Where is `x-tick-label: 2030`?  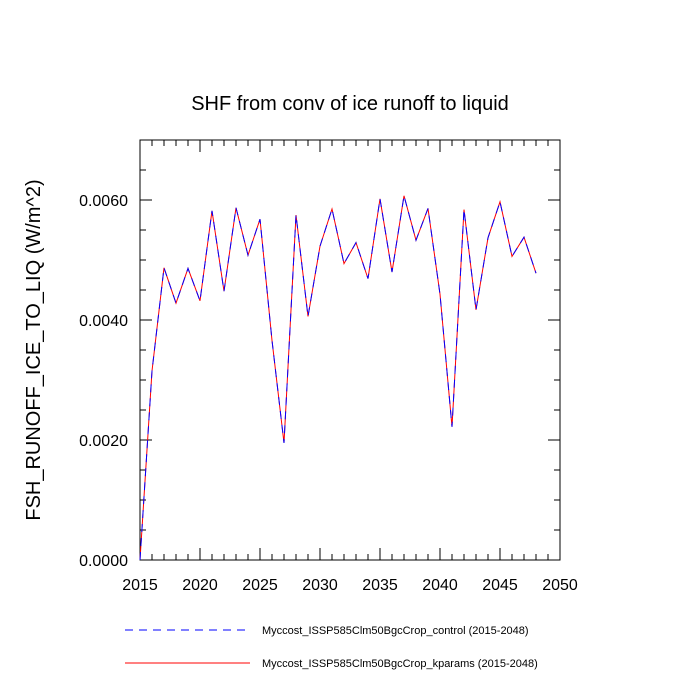
x-tick-label: 2030 is located at coordinates (320, 585).